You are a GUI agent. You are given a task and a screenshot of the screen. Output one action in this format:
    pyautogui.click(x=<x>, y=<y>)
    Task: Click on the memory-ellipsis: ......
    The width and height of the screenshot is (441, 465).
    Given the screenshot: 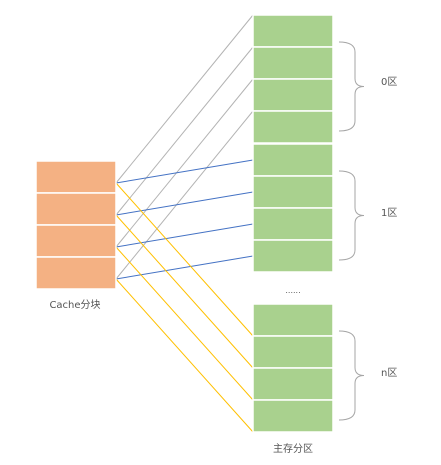 What is the action you would take?
    pyautogui.click(x=292, y=290)
    